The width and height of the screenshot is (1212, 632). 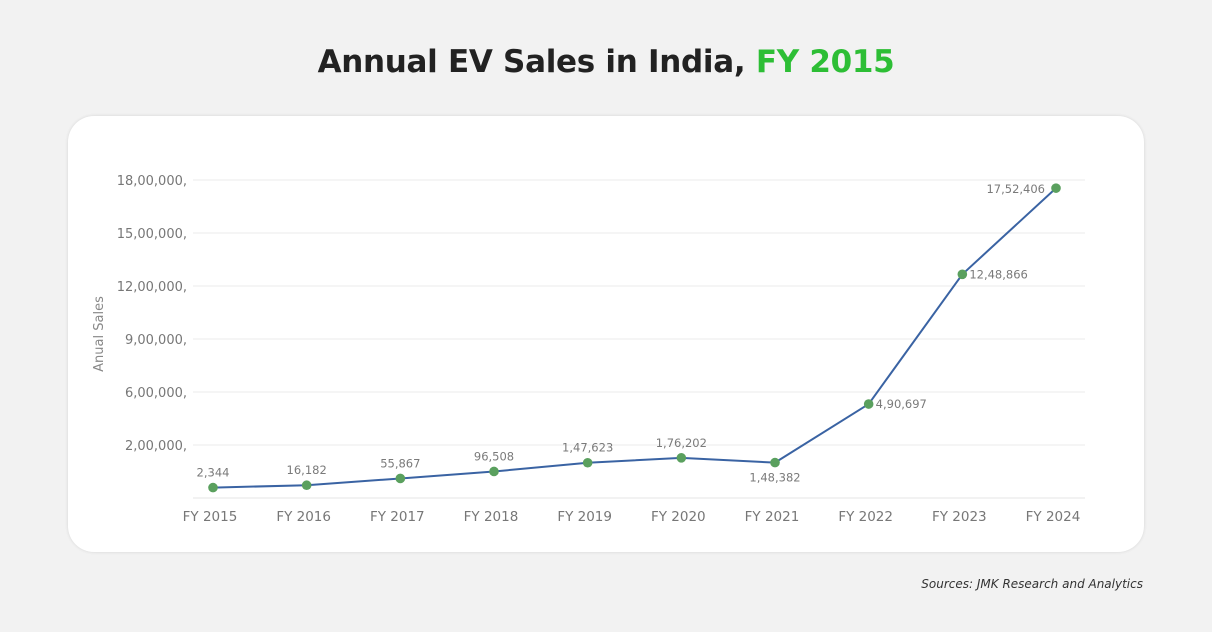 What do you see at coordinates (959, 517) in the screenshot?
I see `x-tick-label: FY 2023` at bounding box center [959, 517].